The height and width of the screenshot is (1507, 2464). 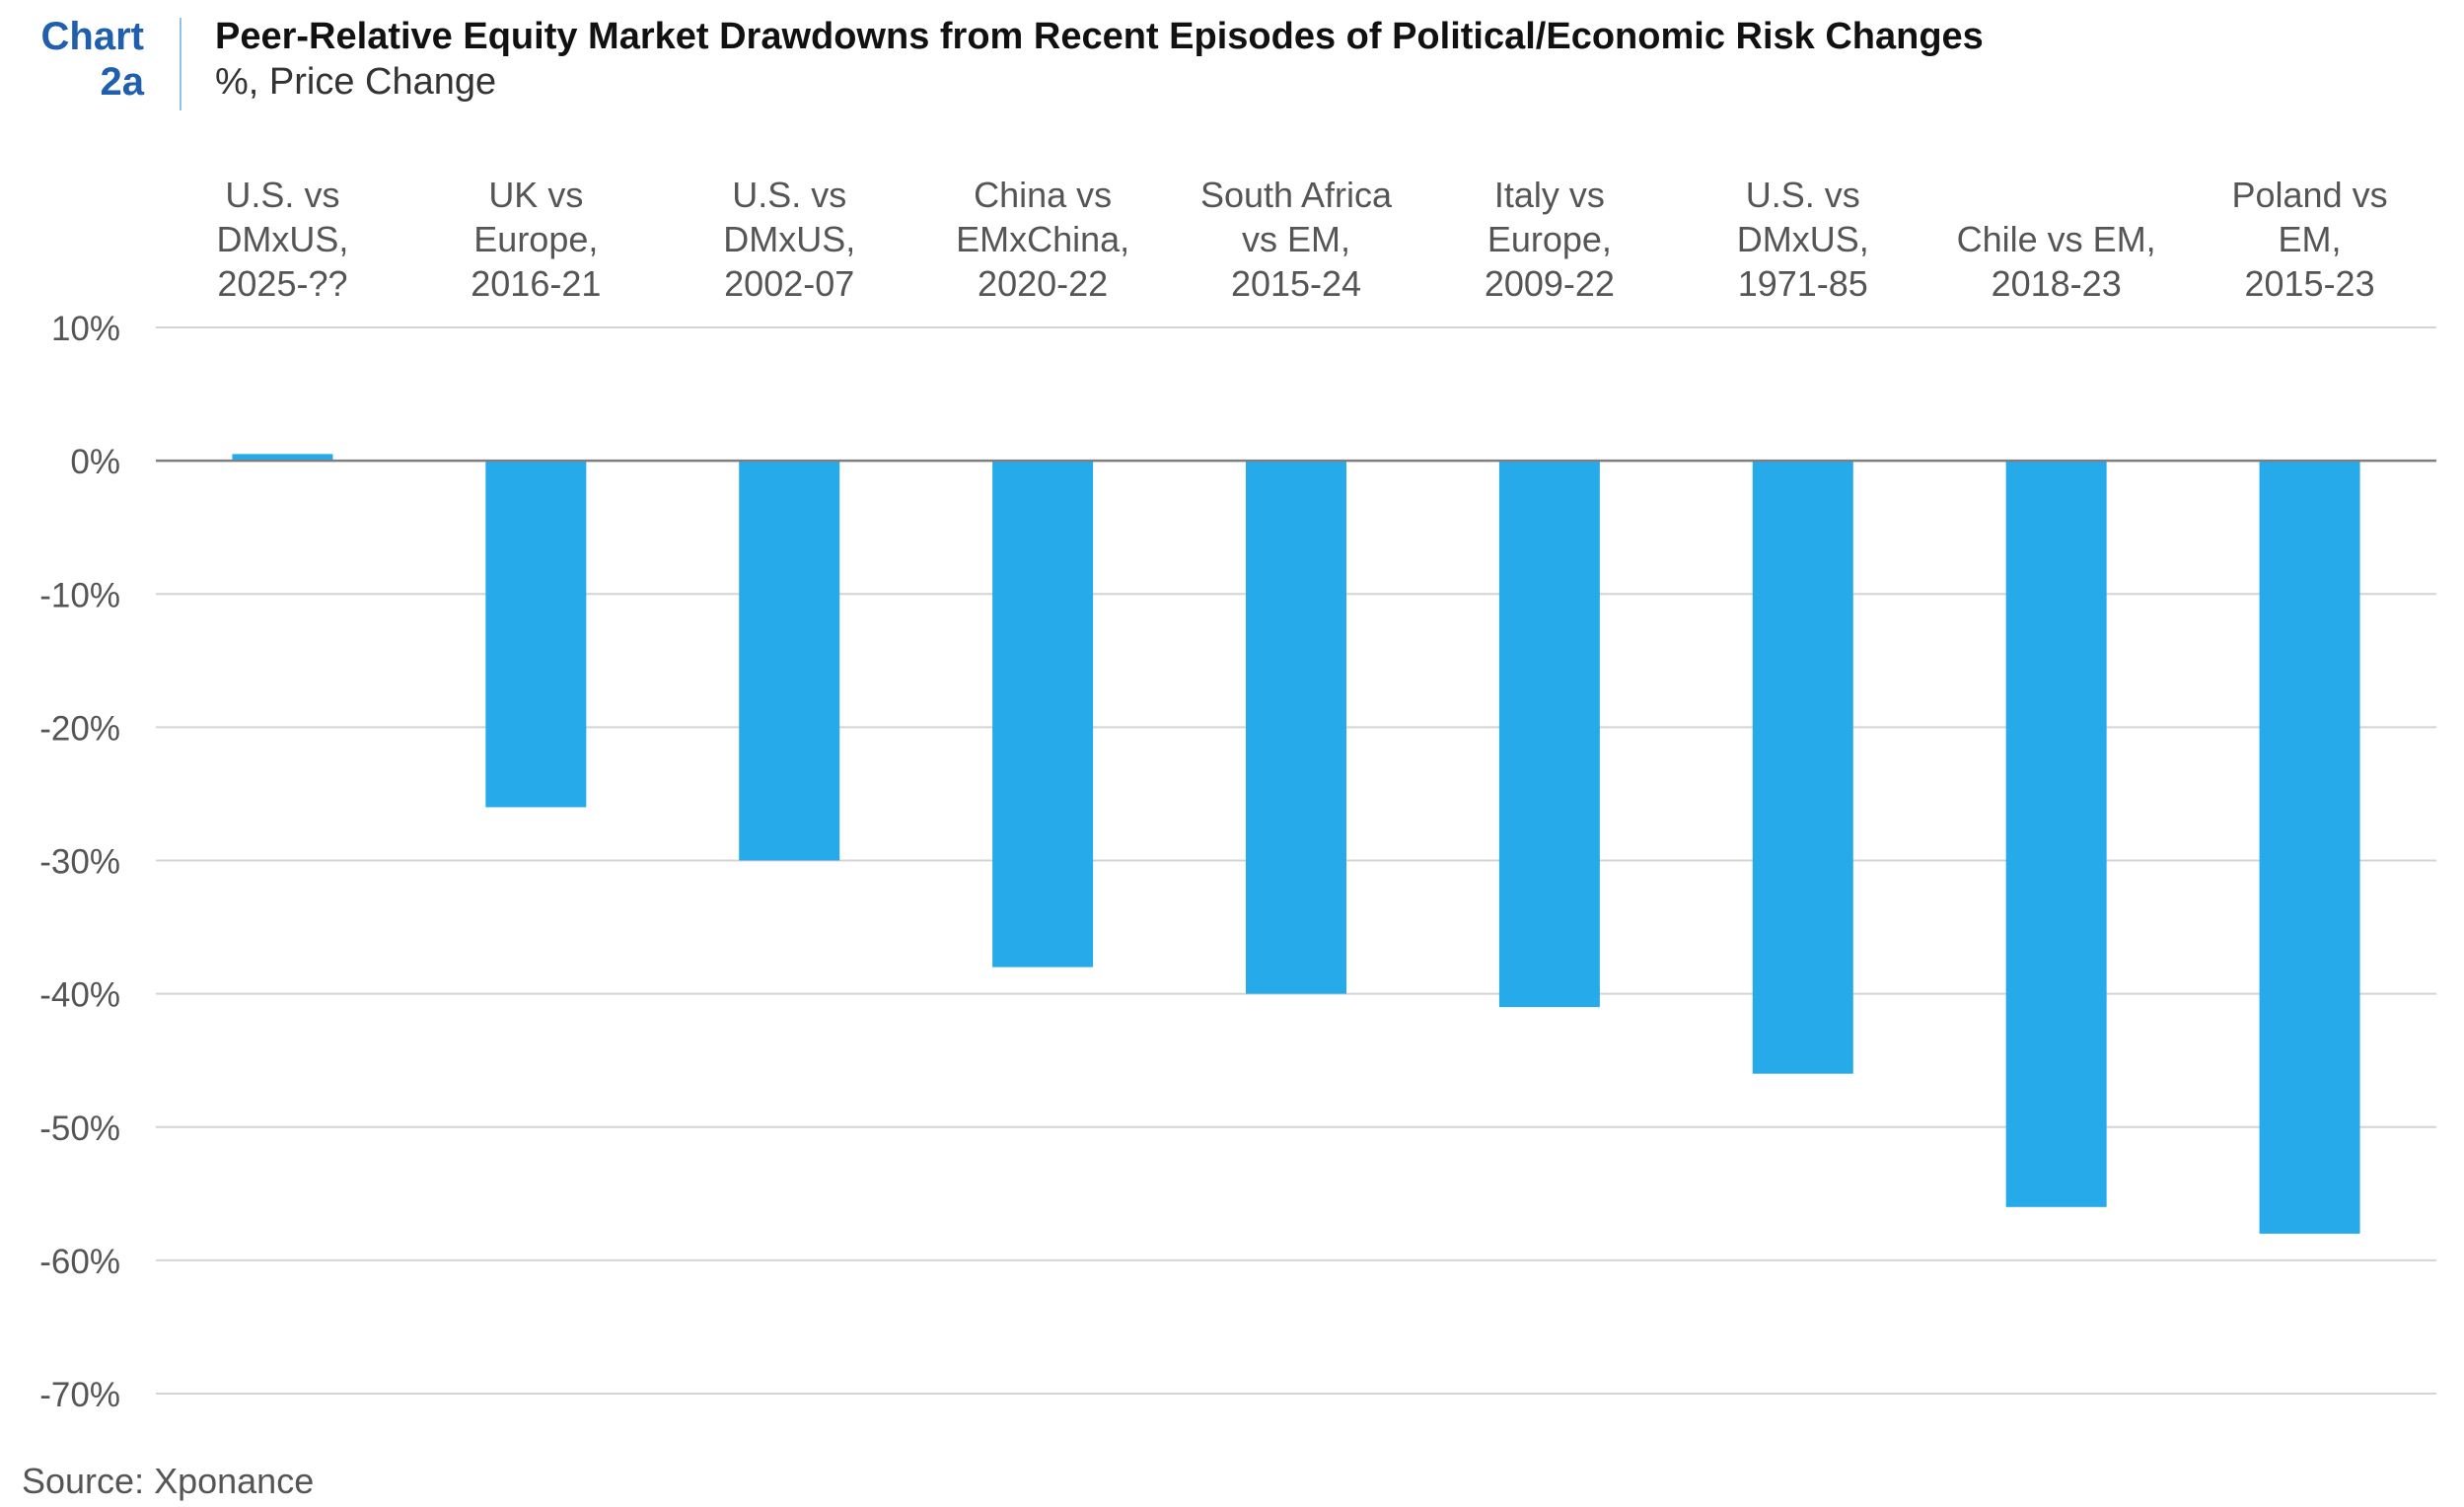 I want to click on x-tick-label: China vs, so click(x=1043, y=195).